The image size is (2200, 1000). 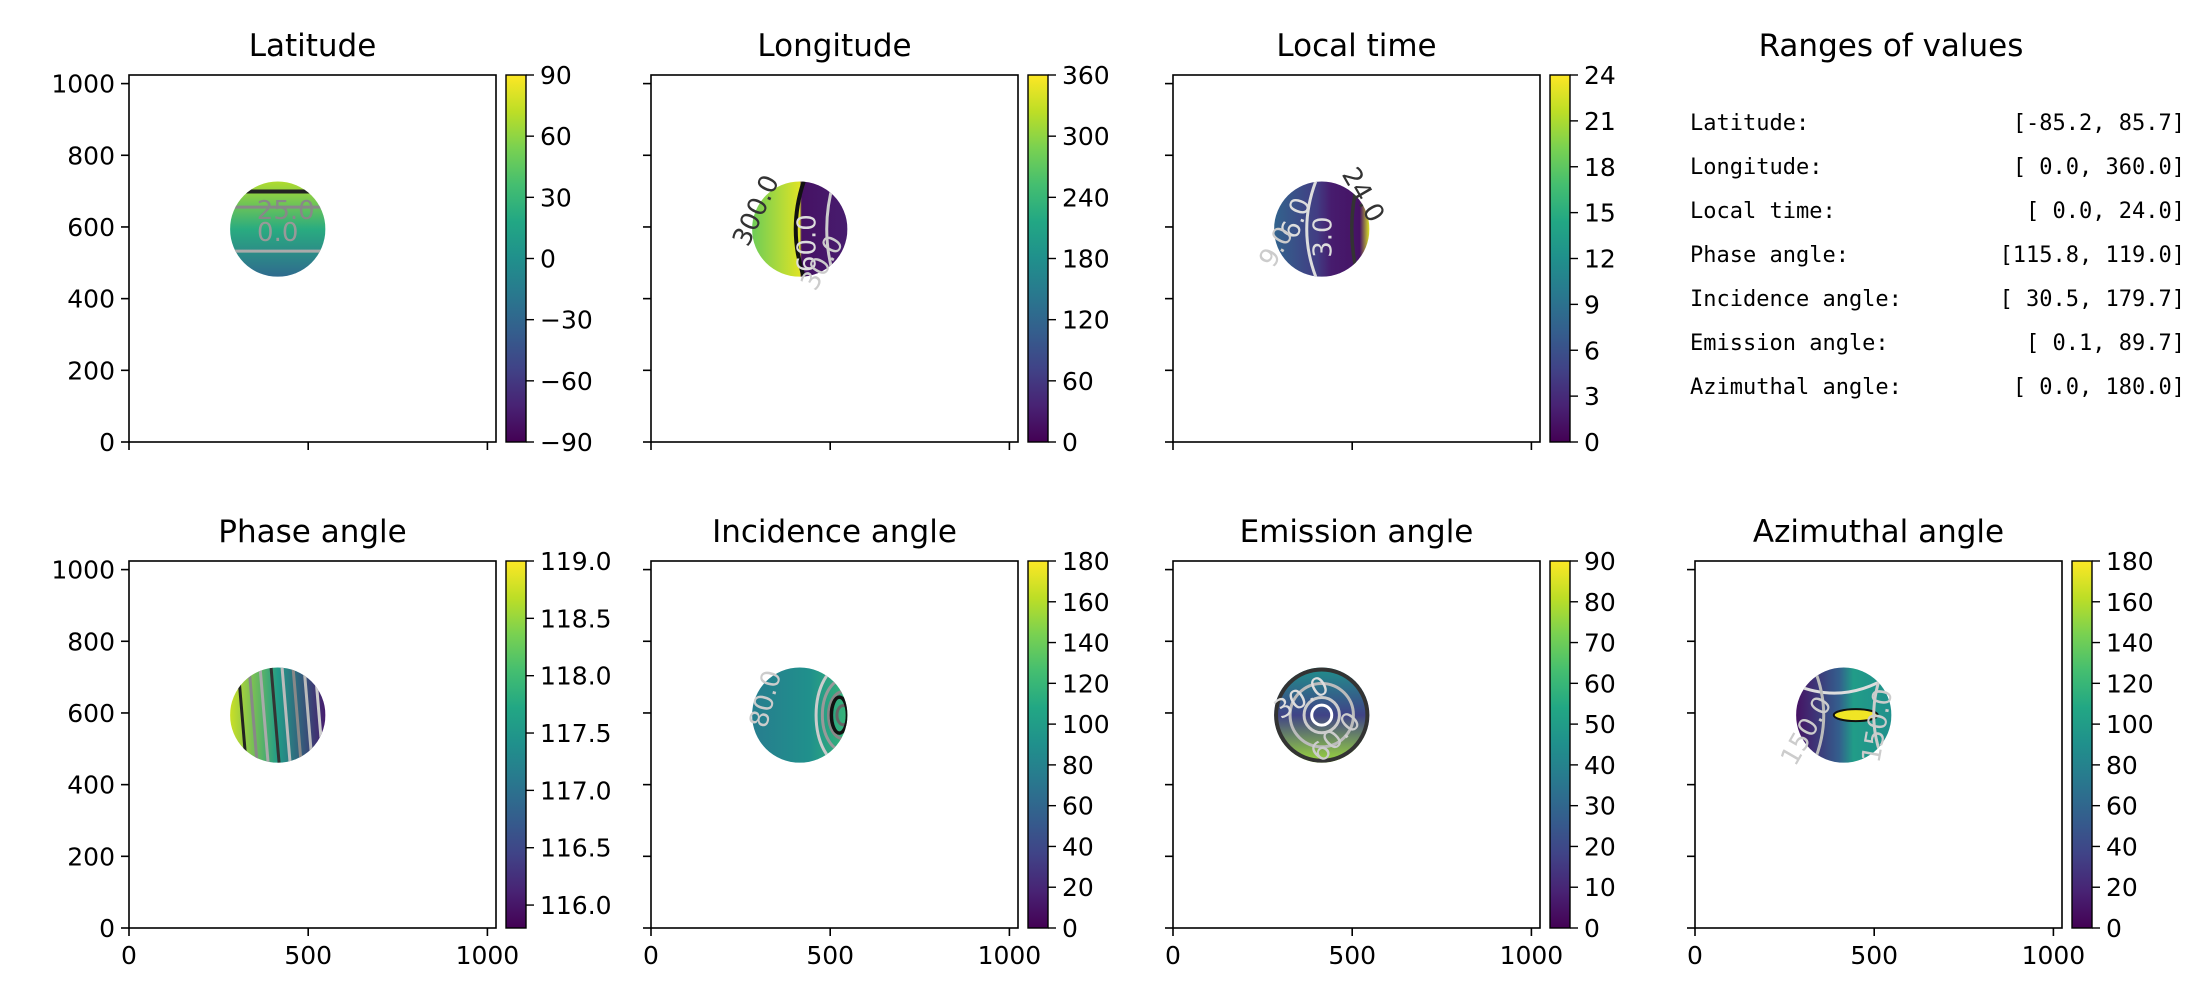 What do you see at coordinates (1592, 350) in the screenshot?
I see `colorbar-tick-label: 6` at bounding box center [1592, 350].